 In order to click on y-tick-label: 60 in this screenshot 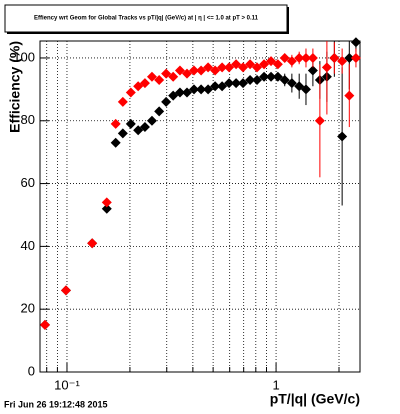, I will do `click(28, 182)`.